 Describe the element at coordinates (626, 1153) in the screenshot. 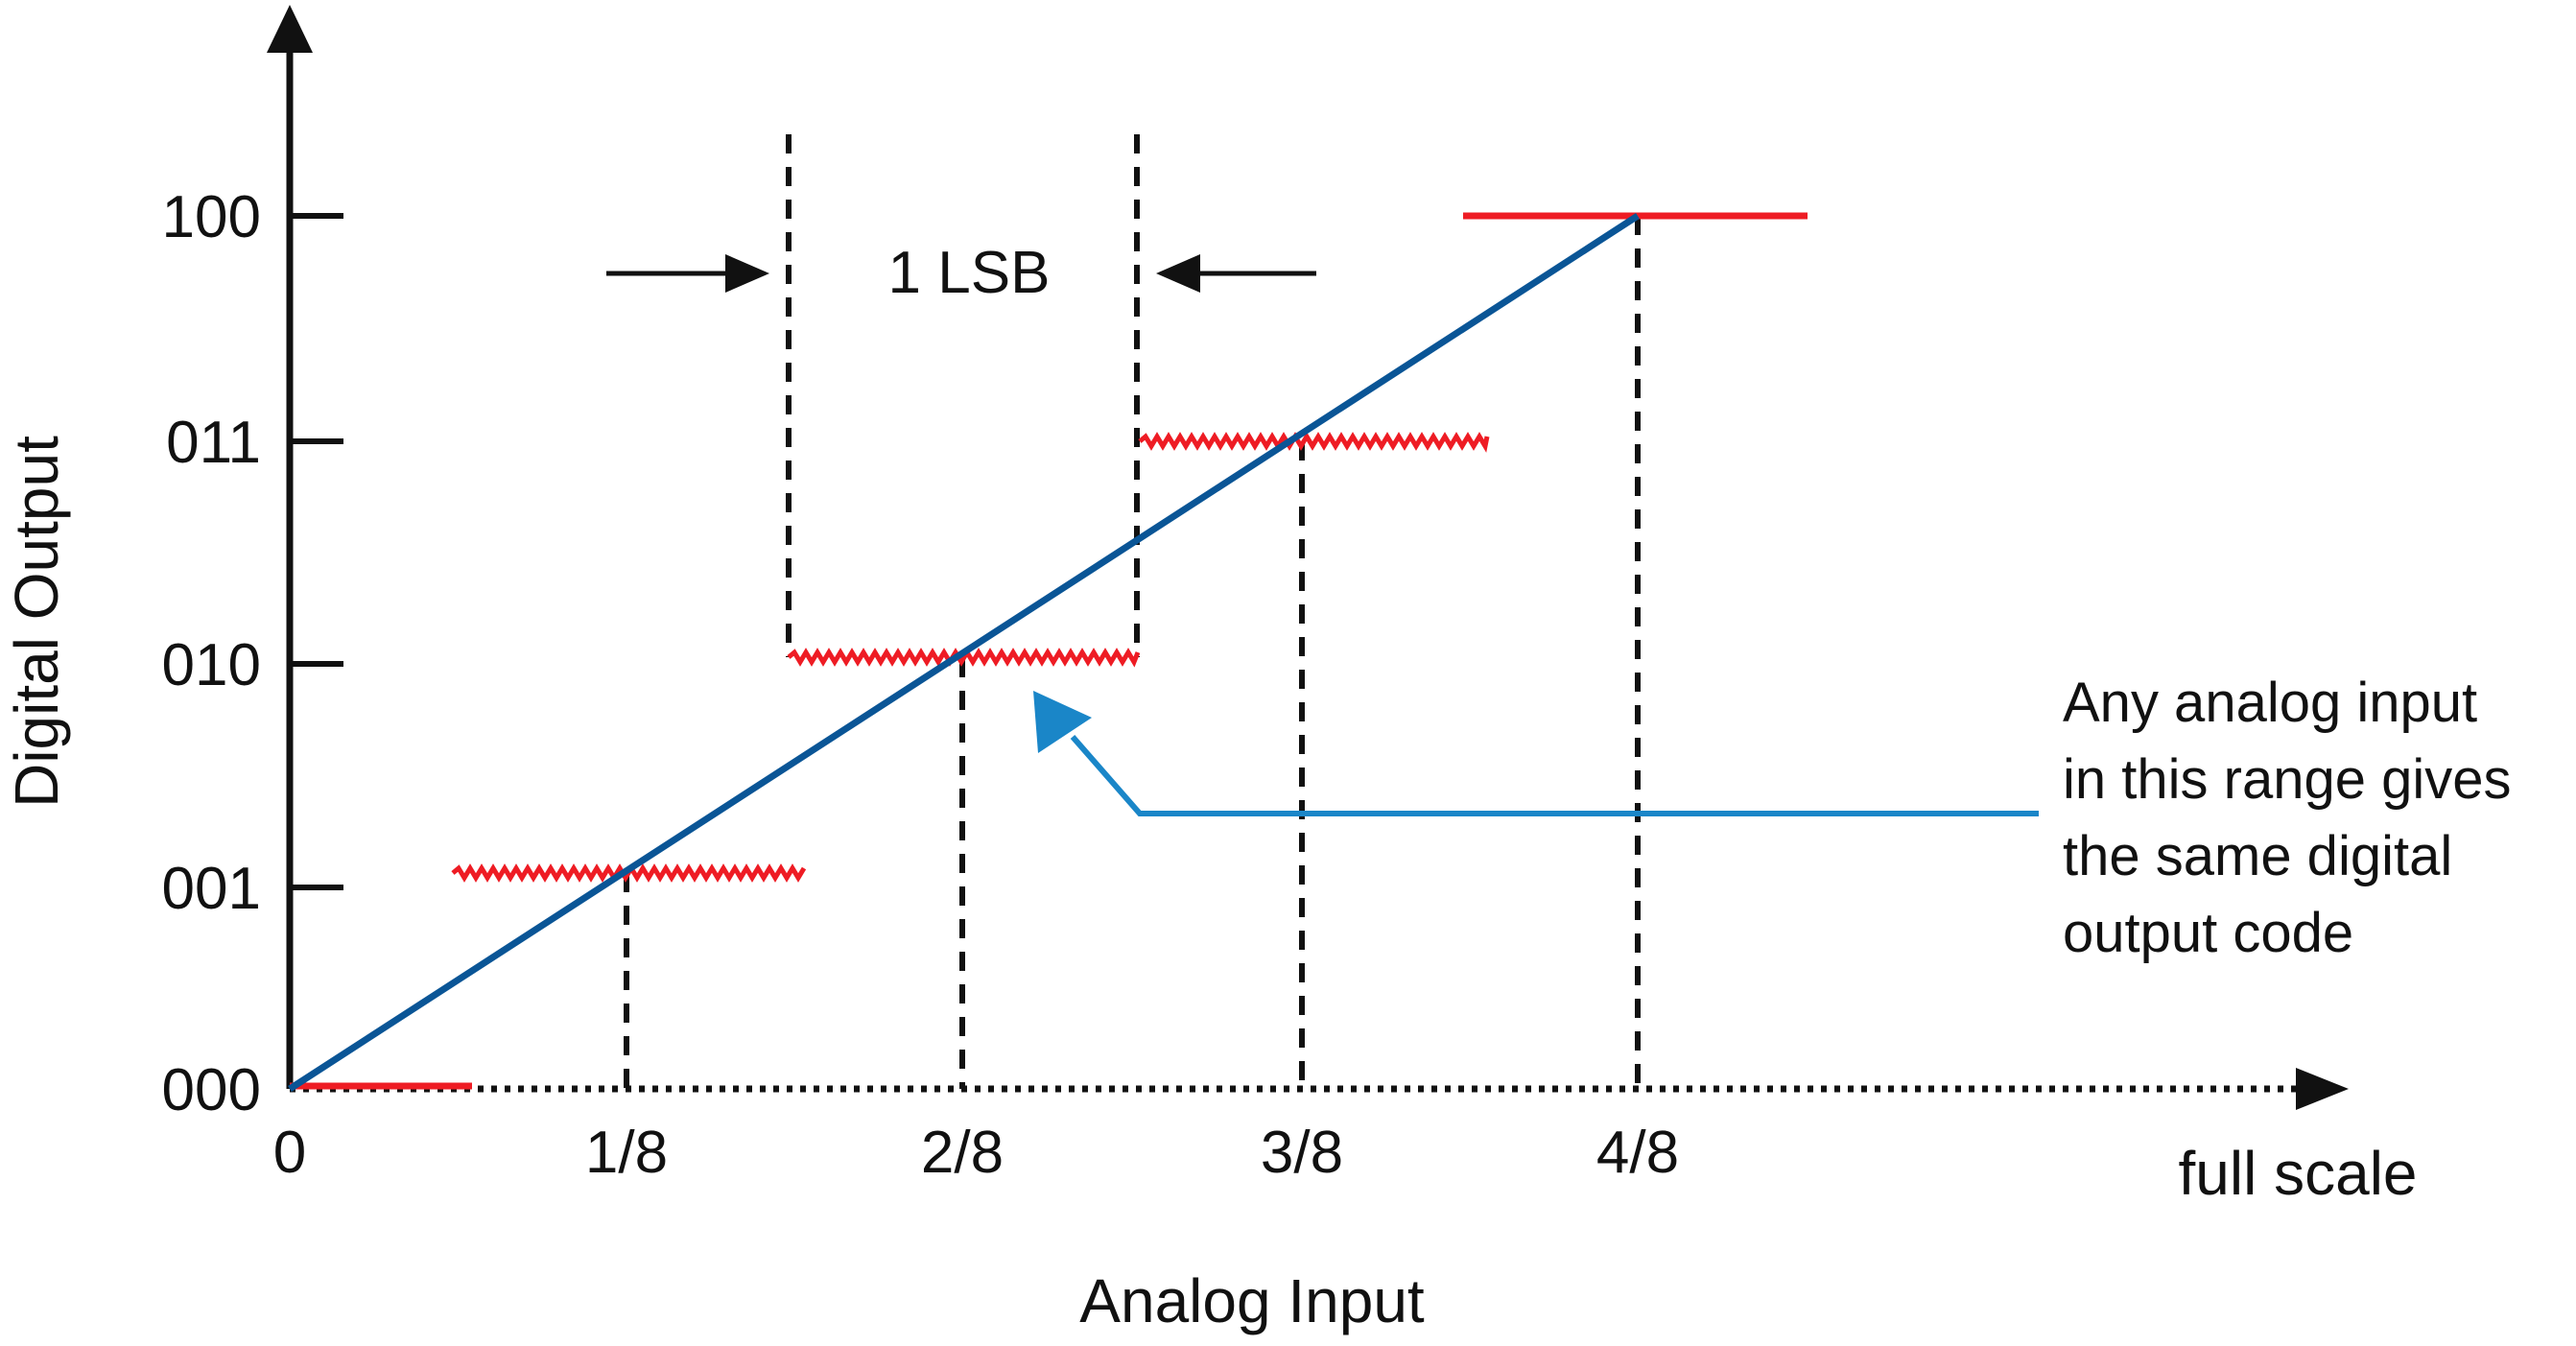

I see `x-tick-label-1: 1/8` at that location.